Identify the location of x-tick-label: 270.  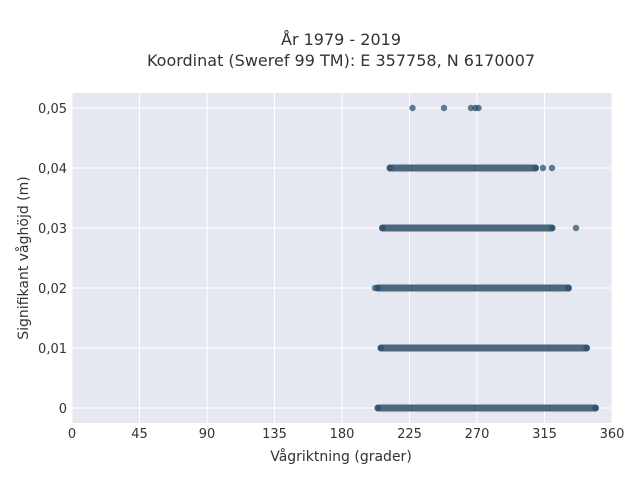
(477, 434).